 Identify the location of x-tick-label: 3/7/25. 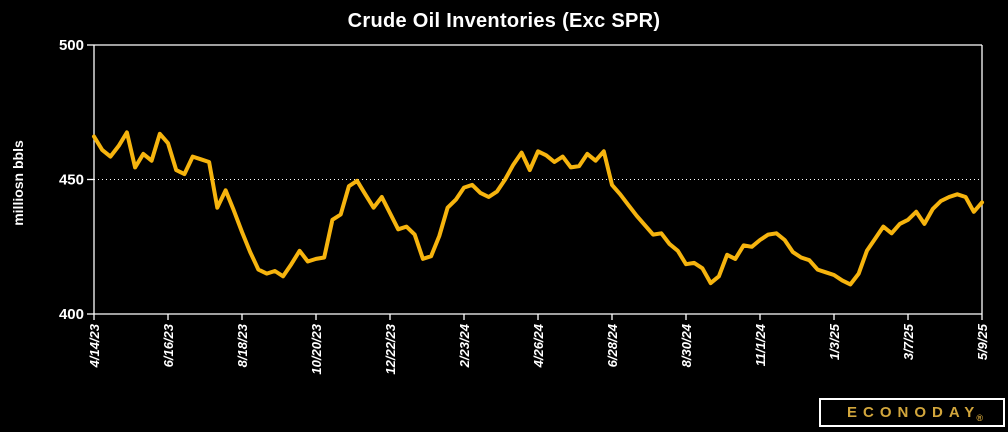
(908, 341).